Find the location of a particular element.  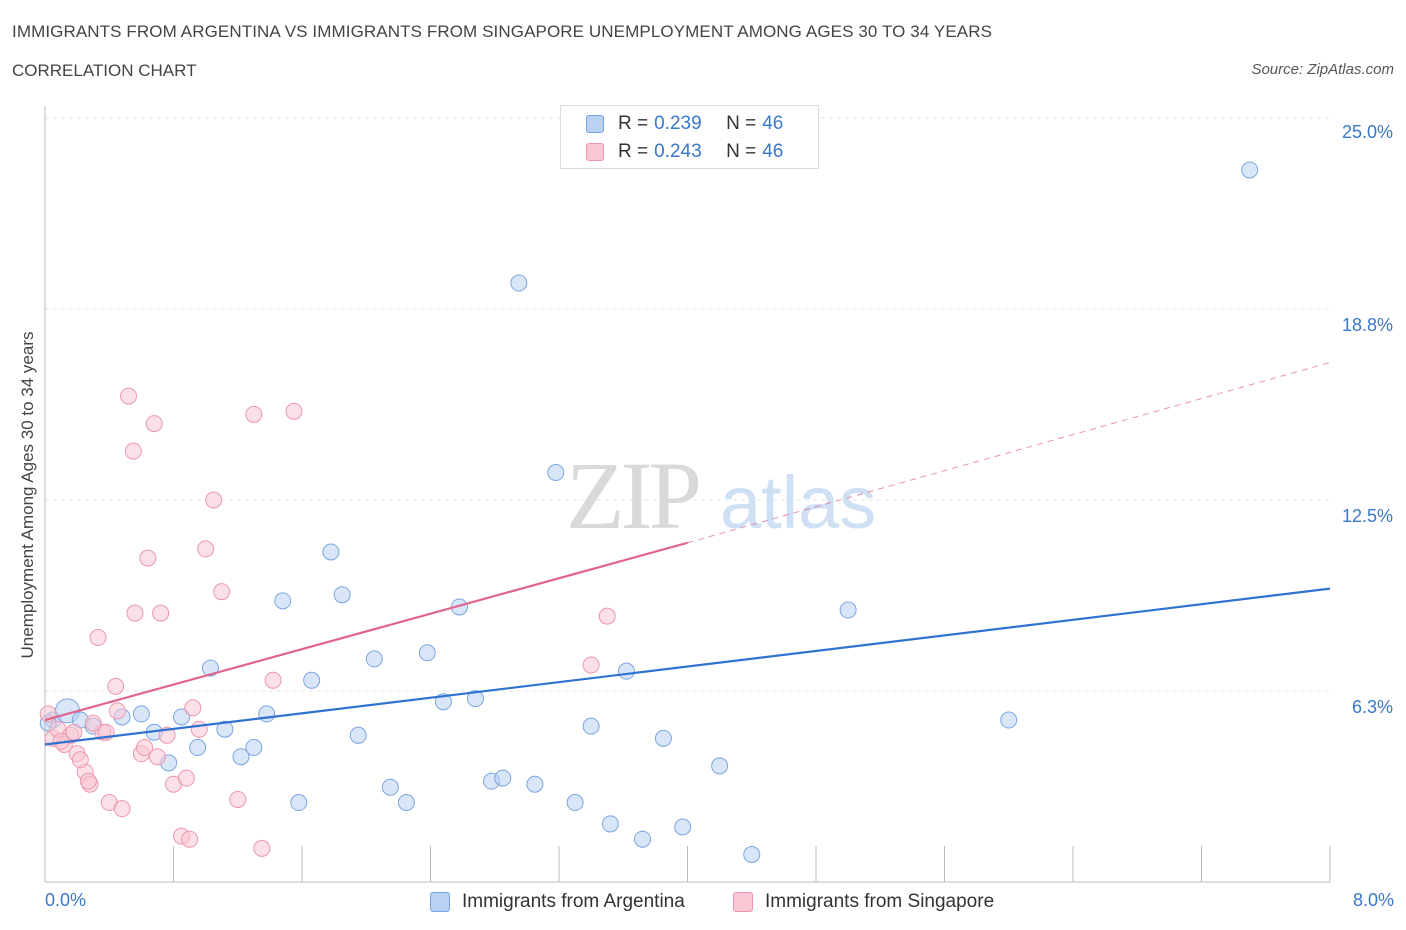

legend-row-singapore: R = 0.243 N = 46 is located at coordinates (684, 152).